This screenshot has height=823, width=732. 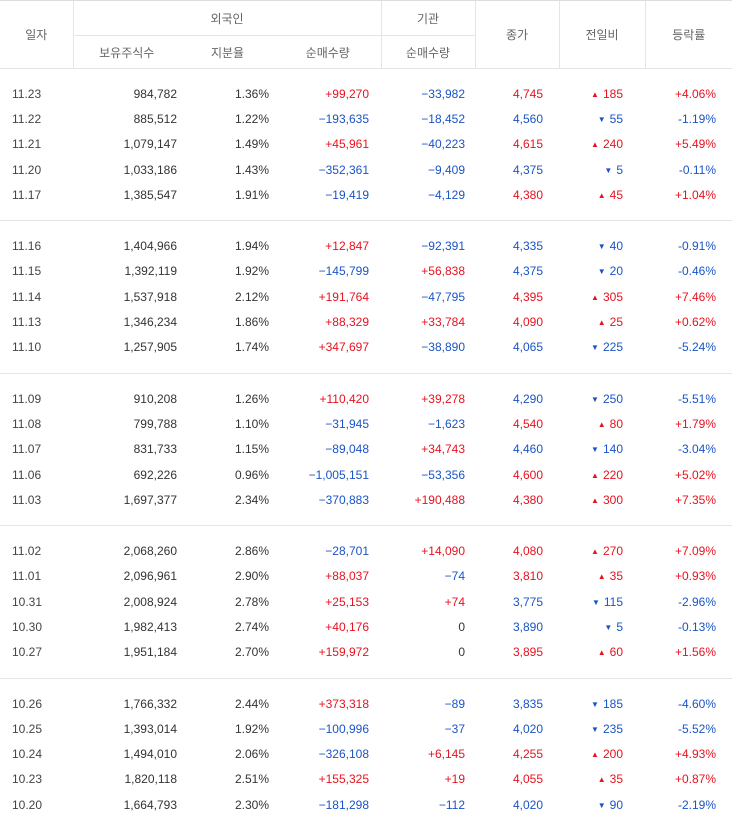 What do you see at coordinates (151, 779) in the screenshot?
I see `cell-holdings: 1,820,118` at bounding box center [151, 779].